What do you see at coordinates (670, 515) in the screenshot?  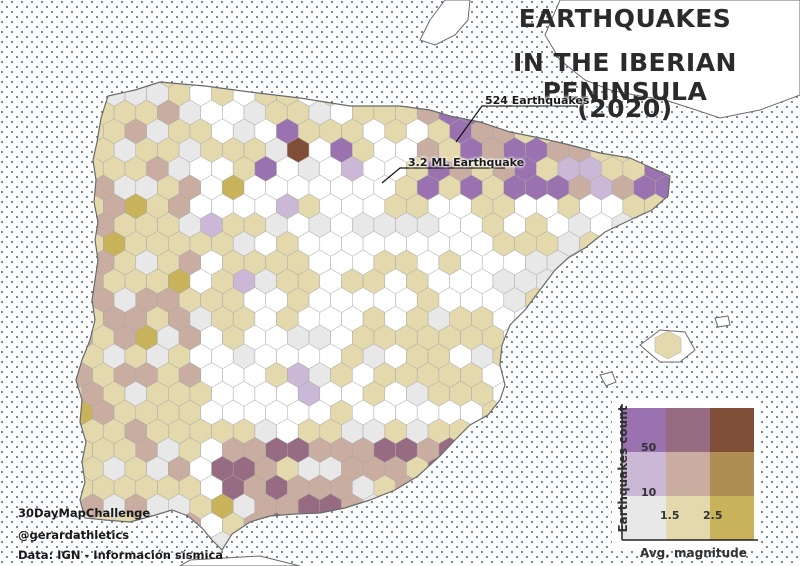 I see `legend-x-break-1-5: 1.5` at bounding box center [670, 515].